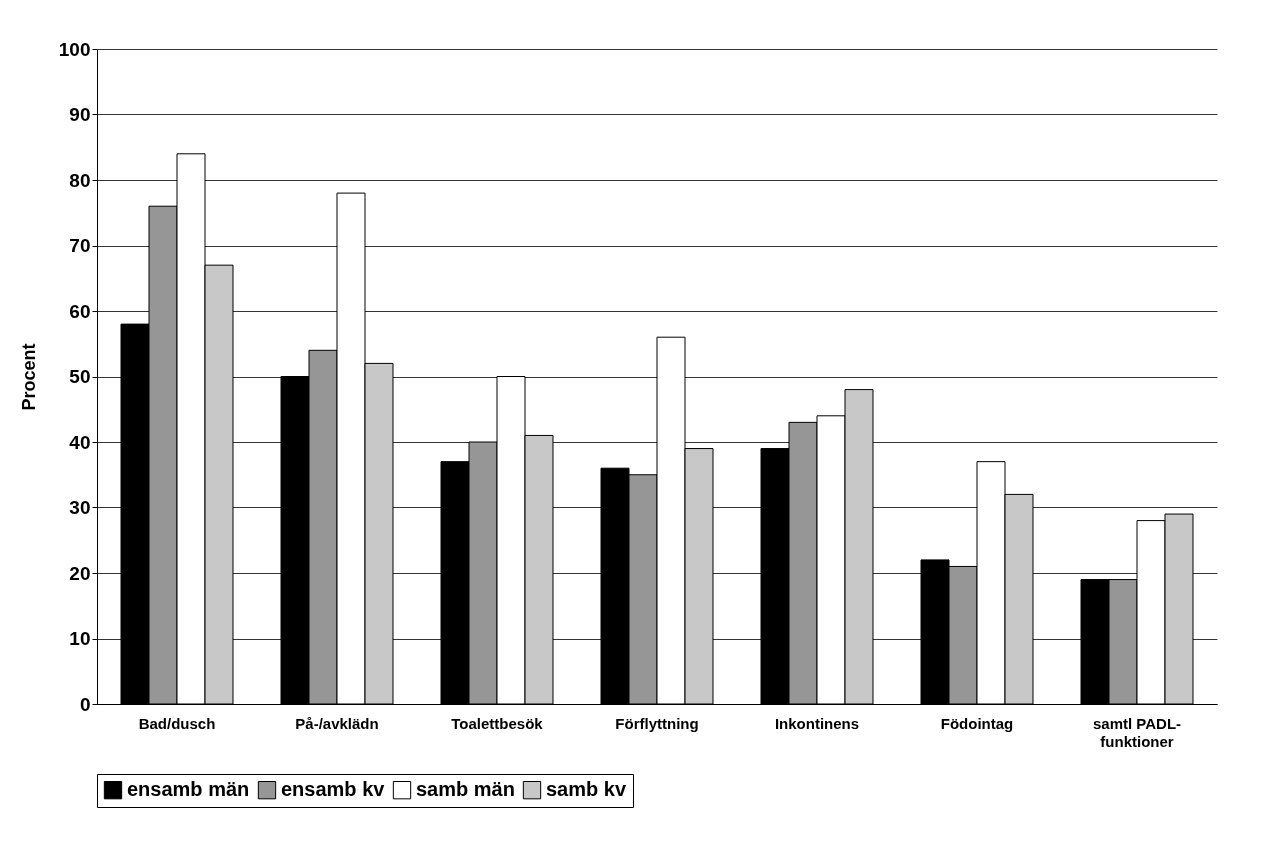 The height and width of the screenshot is (841, 1263). What do you see at coordinates (80, 180) in the screenshot?
I see `y-tick-label: 80` at bounding box center [80, 180].